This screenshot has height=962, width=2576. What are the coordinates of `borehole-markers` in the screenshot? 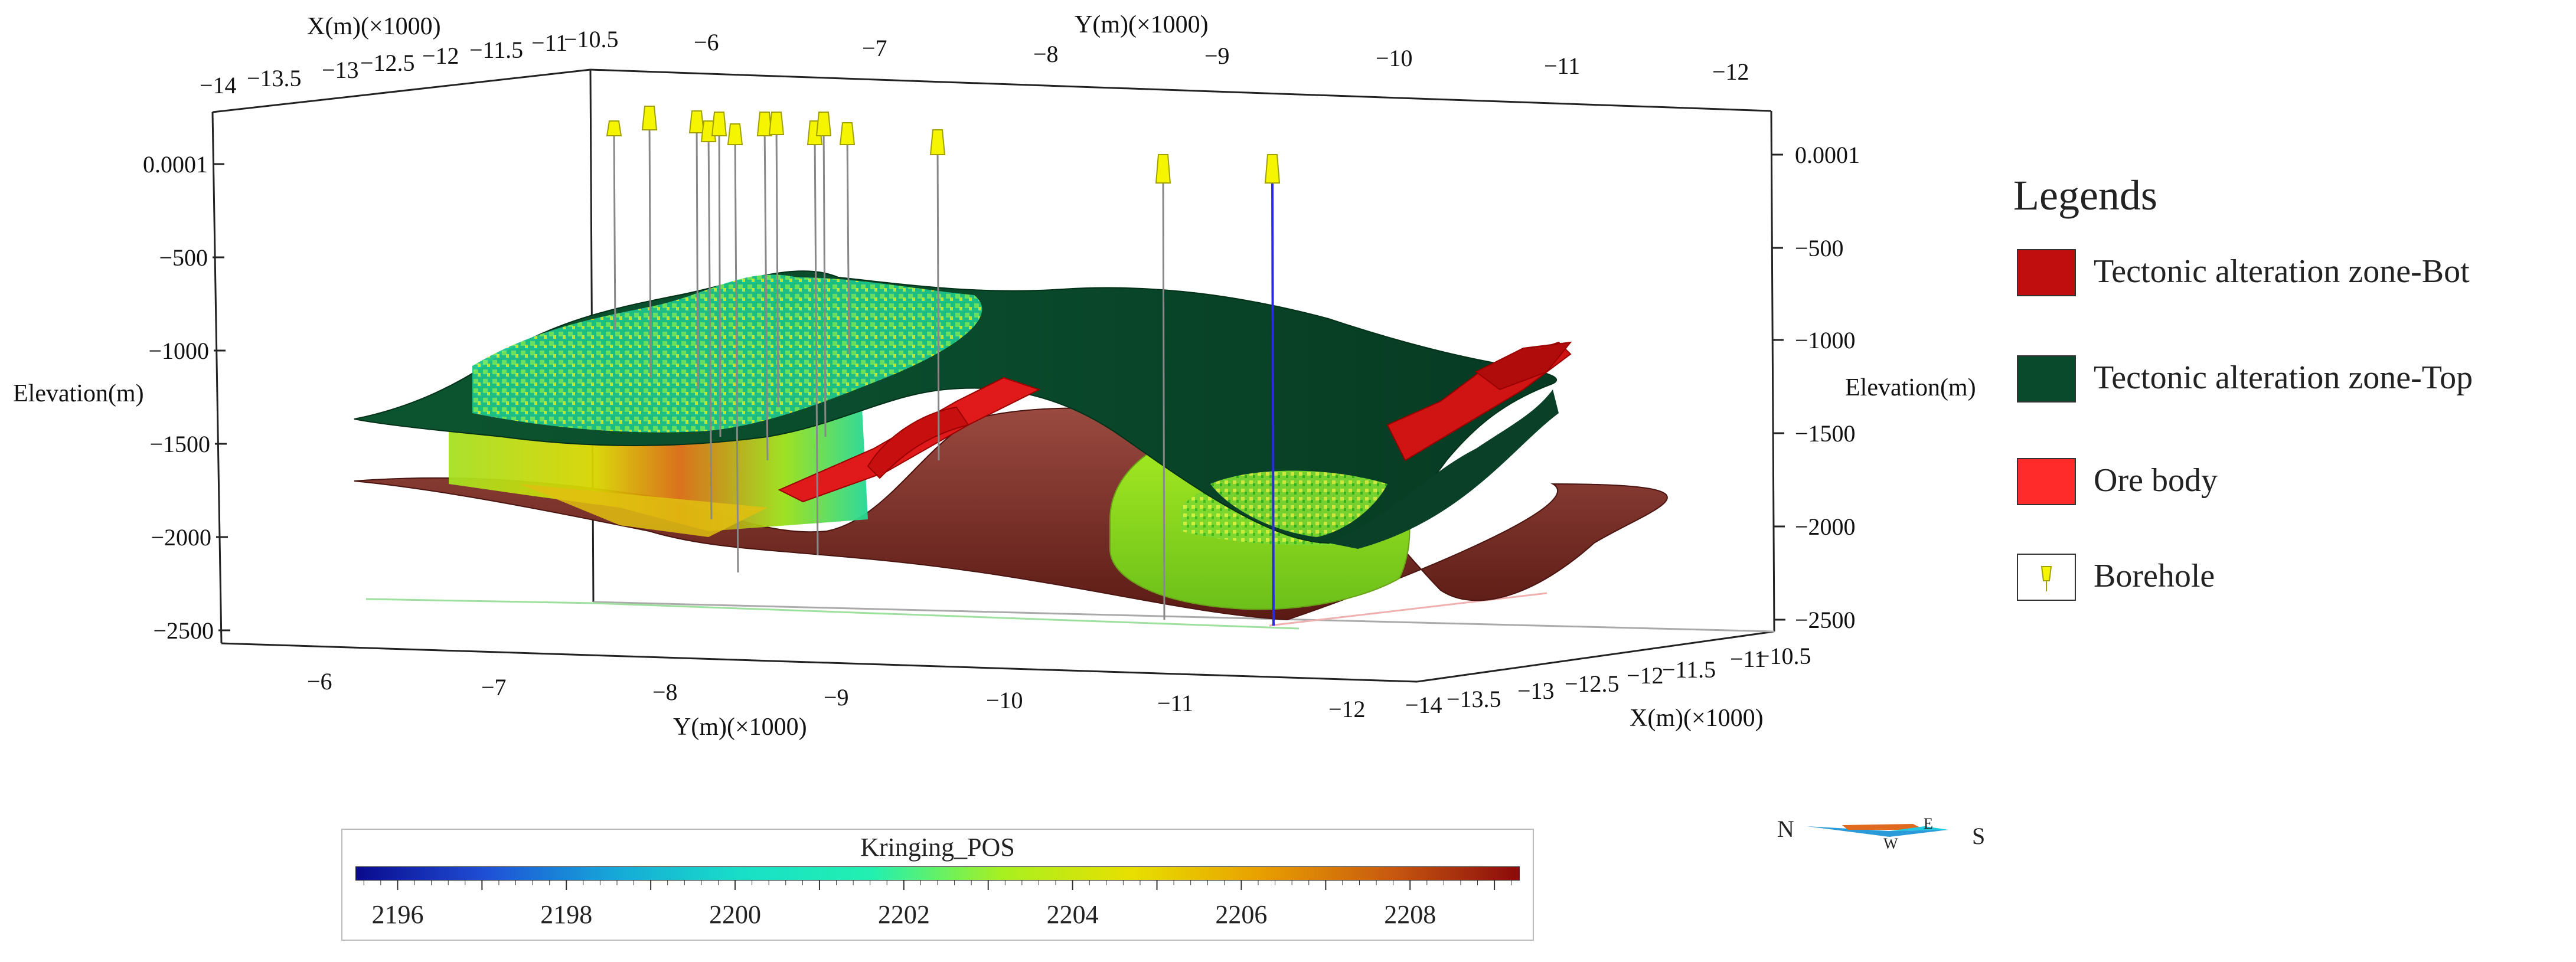 It's located at (943, 145).